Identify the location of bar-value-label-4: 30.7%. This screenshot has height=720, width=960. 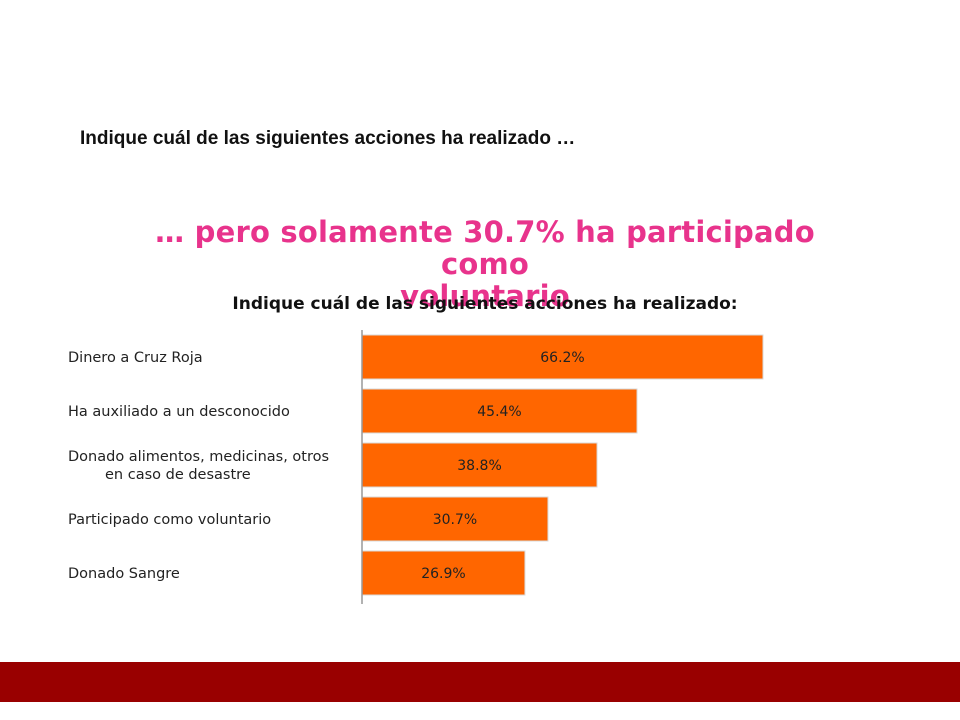
(455, 520).